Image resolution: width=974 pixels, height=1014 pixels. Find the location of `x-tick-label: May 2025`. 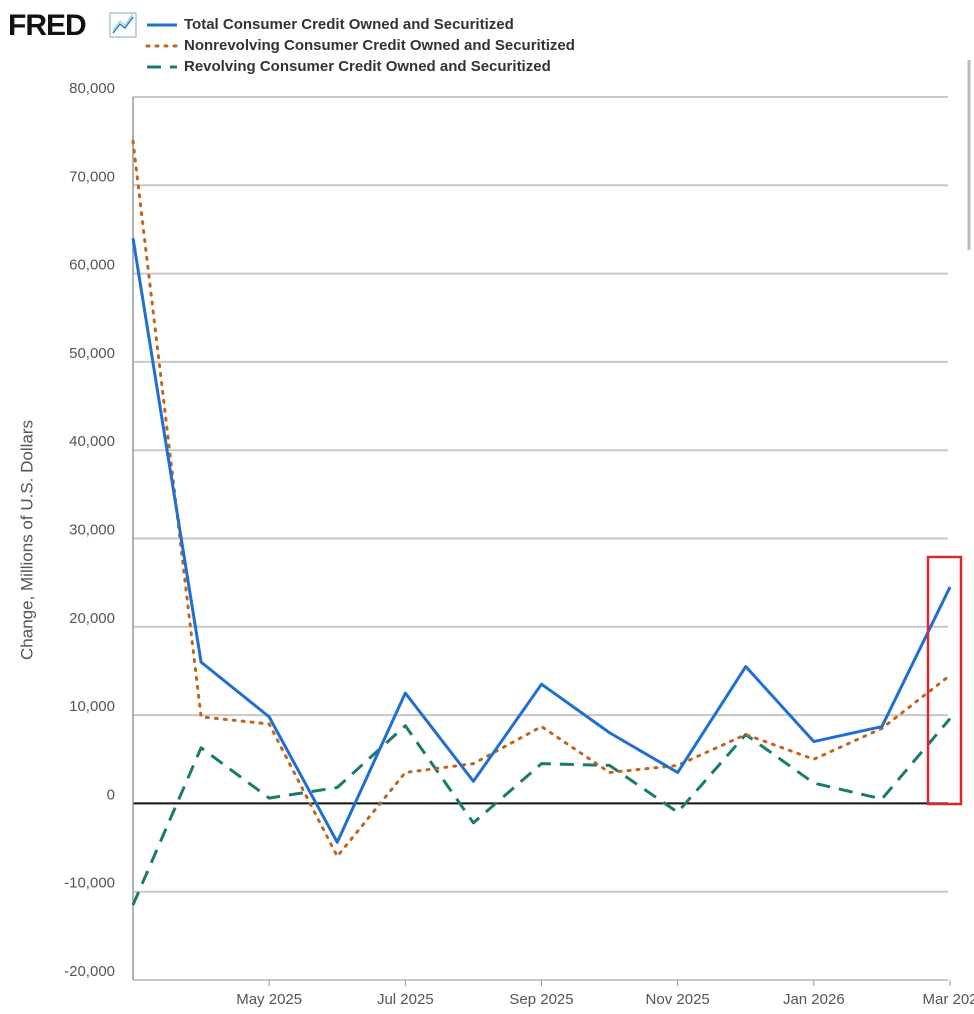

x-tick-label: May 2025 is located at coordinates (269, 999).